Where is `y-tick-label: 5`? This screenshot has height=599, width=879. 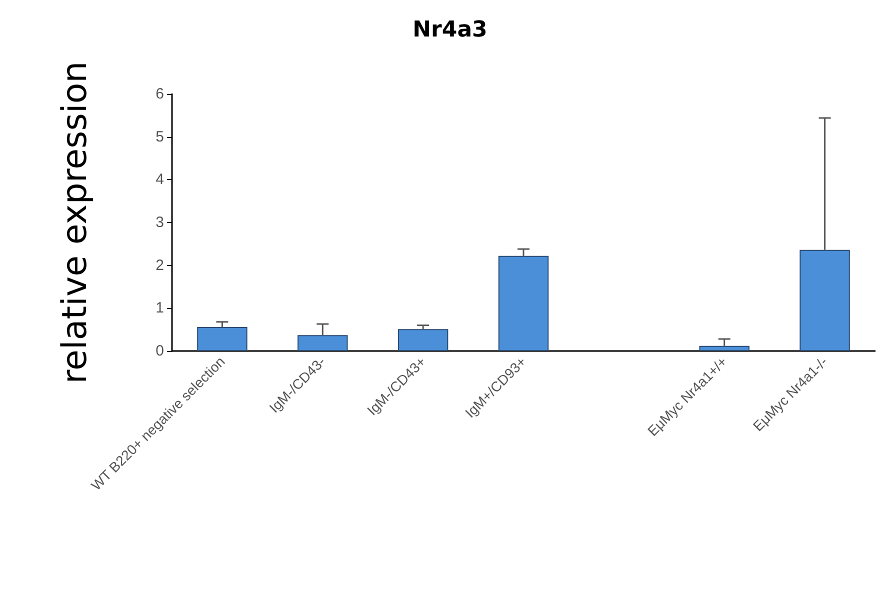 y-tick-label: 5 is located at coordinates (160, 137).